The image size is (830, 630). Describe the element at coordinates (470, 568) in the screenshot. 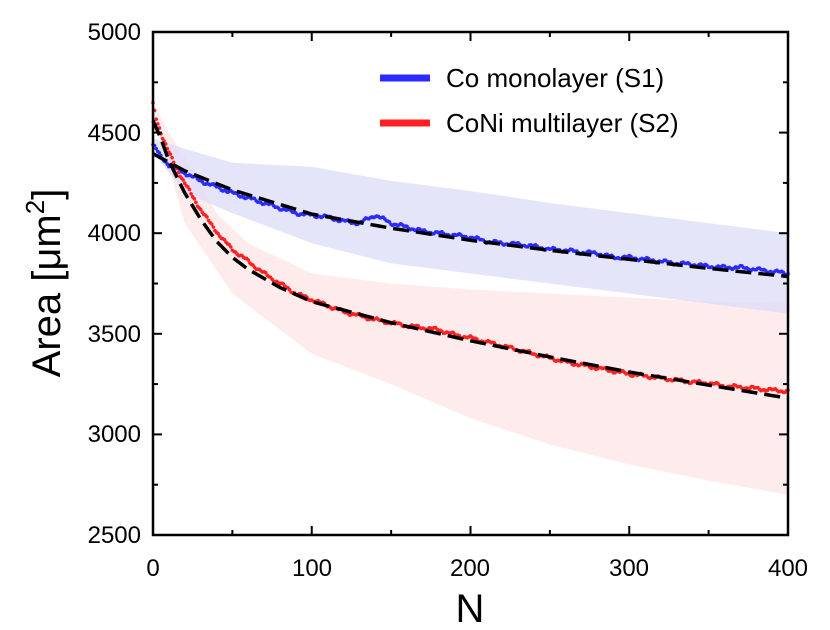

I see `x-tick-label-200: 200` at that location.